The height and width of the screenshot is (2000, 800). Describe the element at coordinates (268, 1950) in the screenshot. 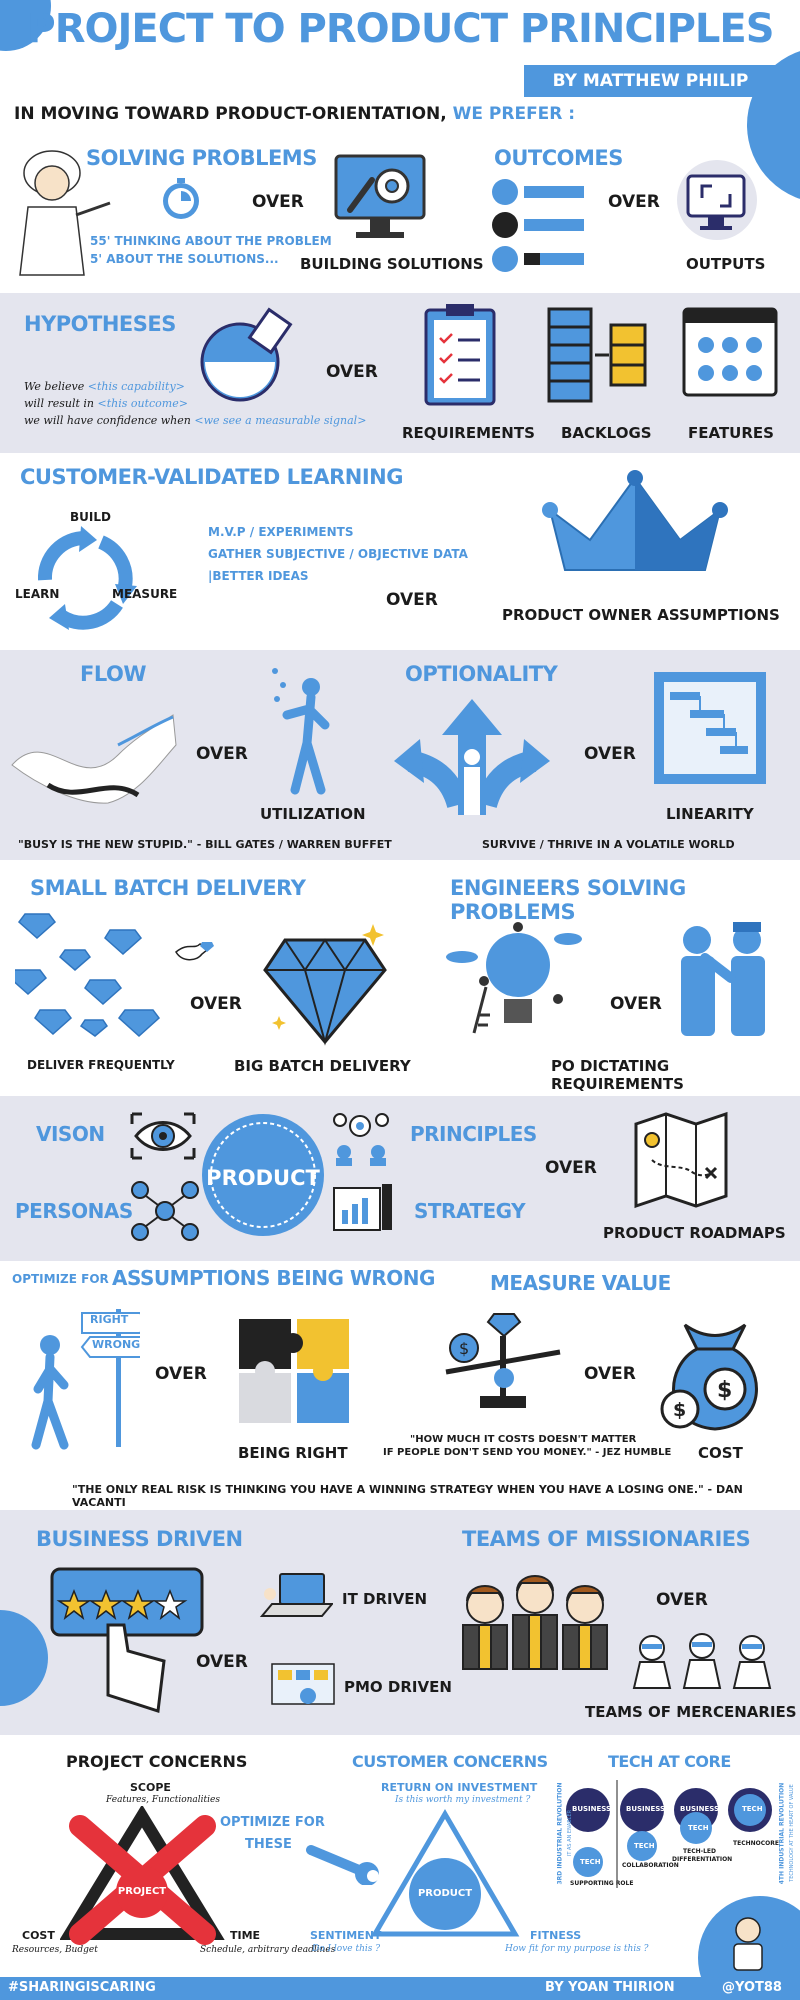

I see `time-sub-label: Schedule, arbitrary deadlines` at that location.